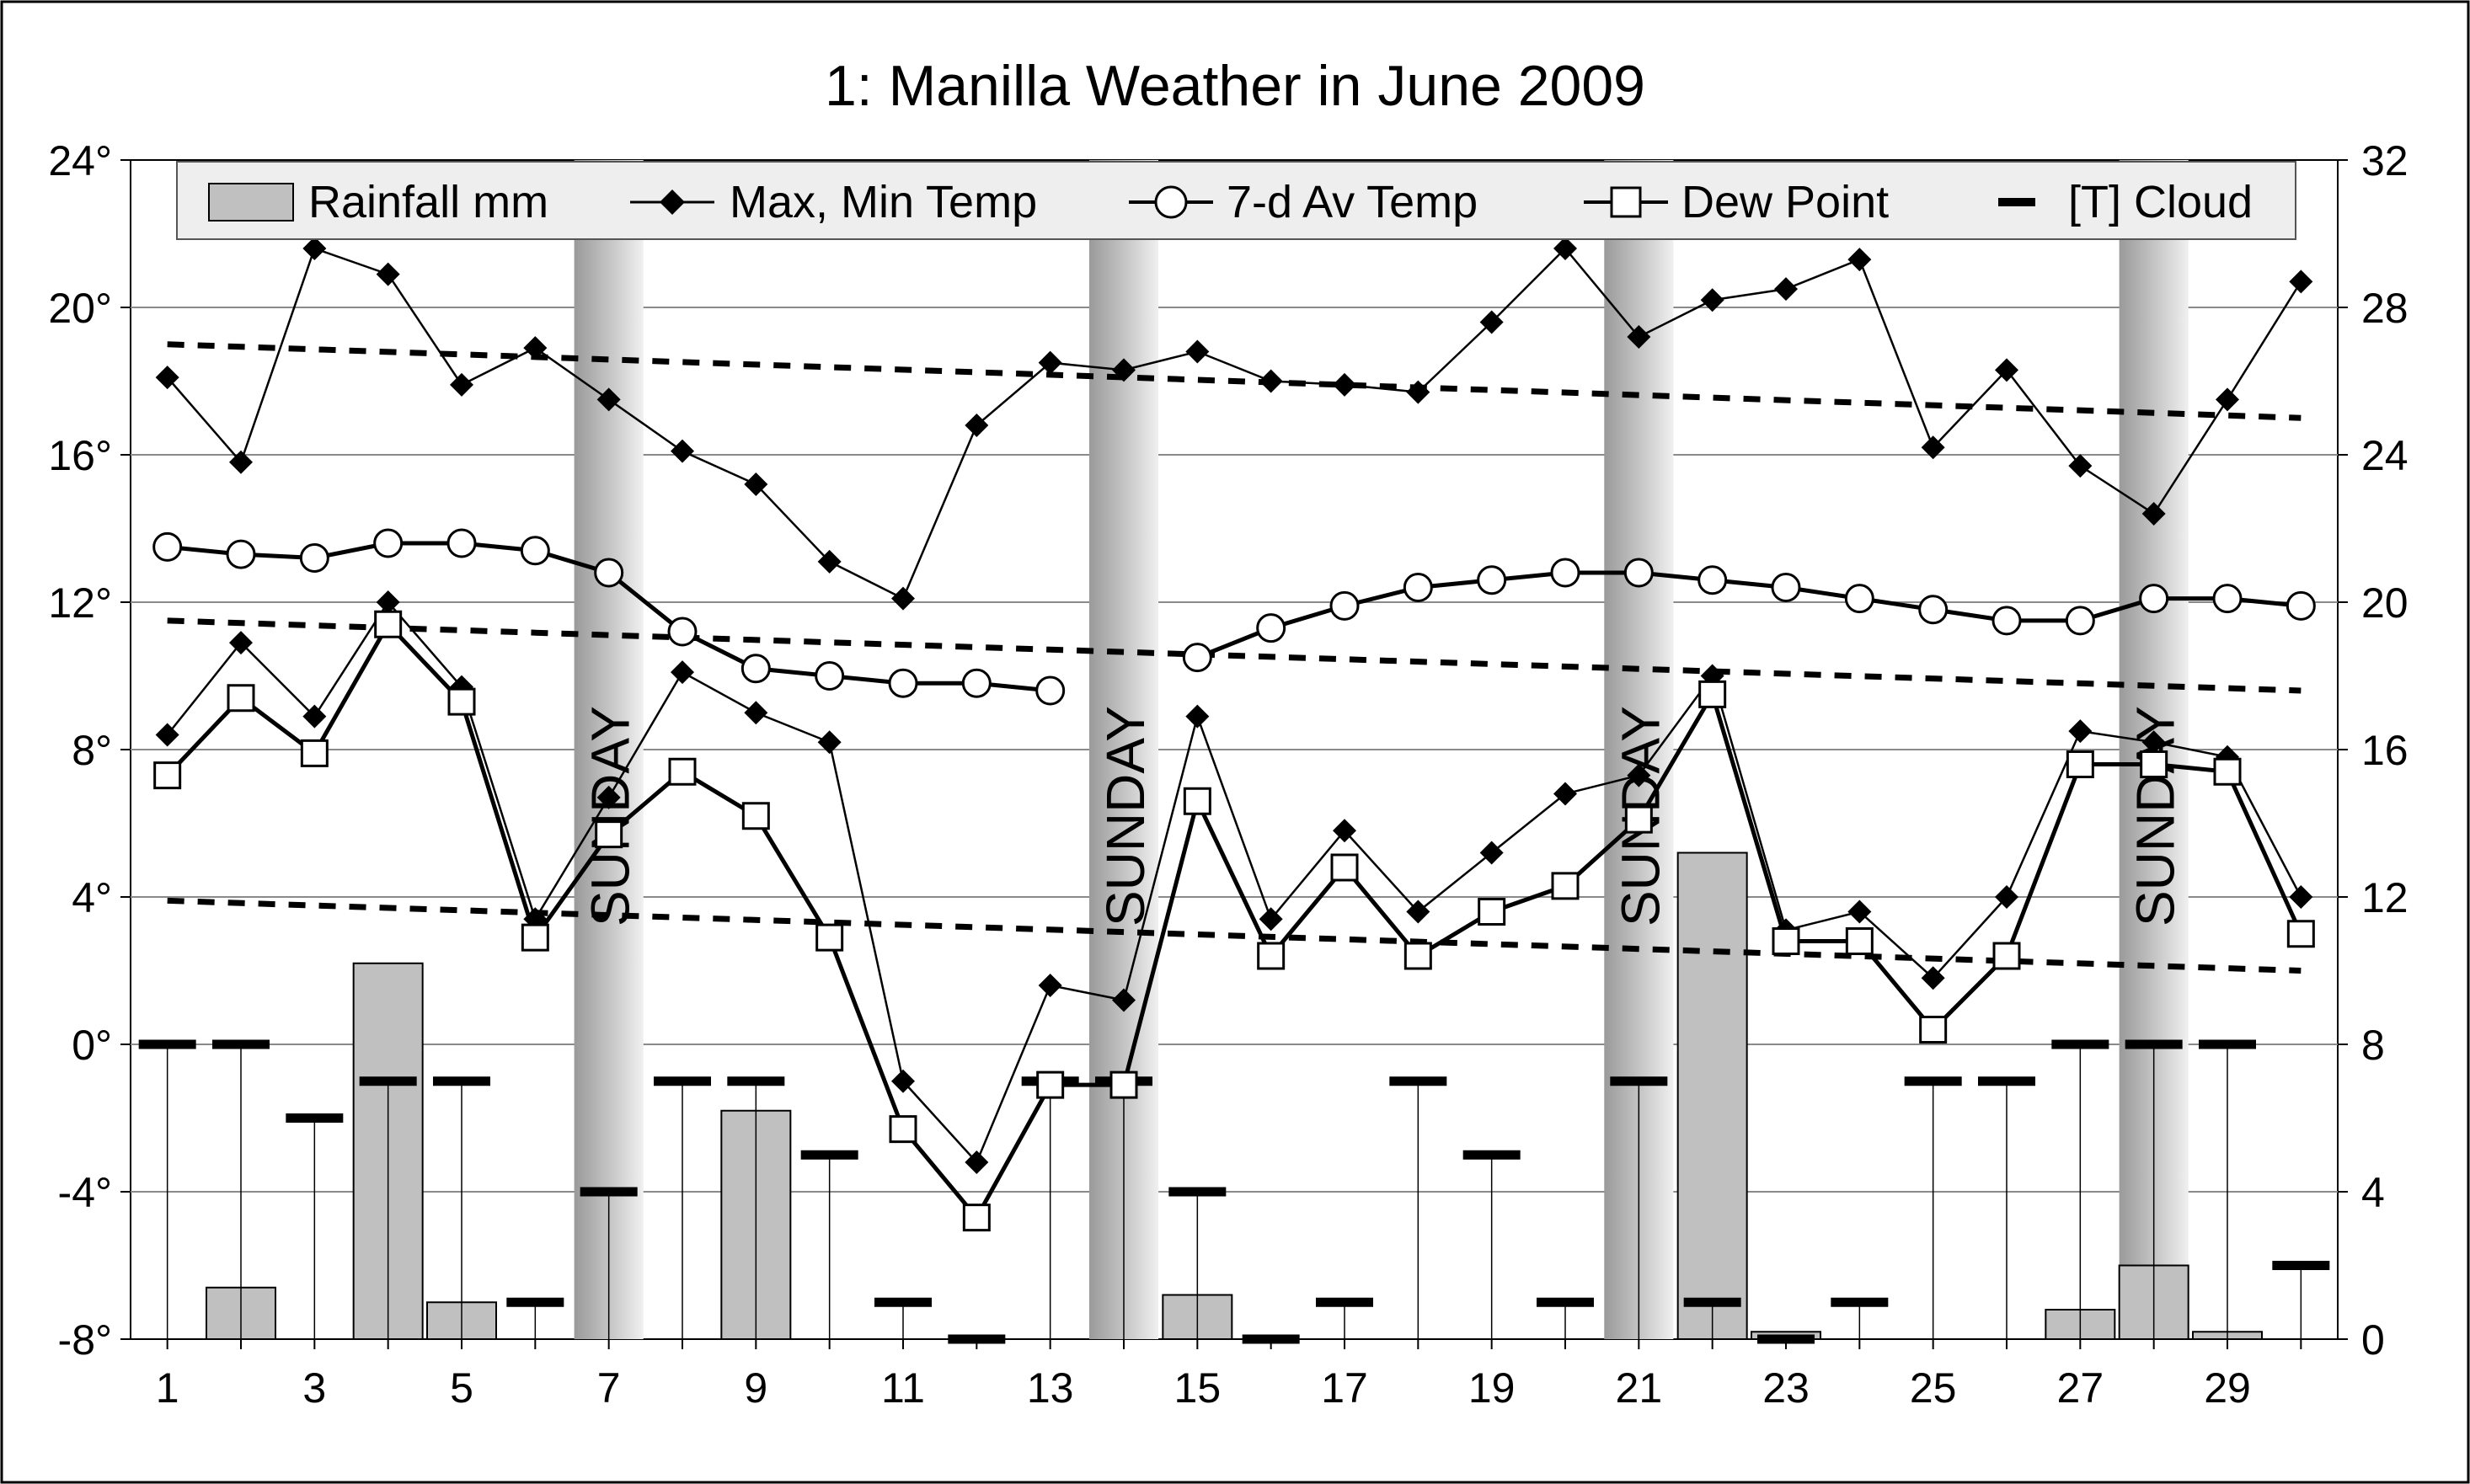 This screenshot has width=2470, height=1484. Describe the element at coordinates (1712, 1095) in the screenshot. I see `rainfall-bar` at that location.